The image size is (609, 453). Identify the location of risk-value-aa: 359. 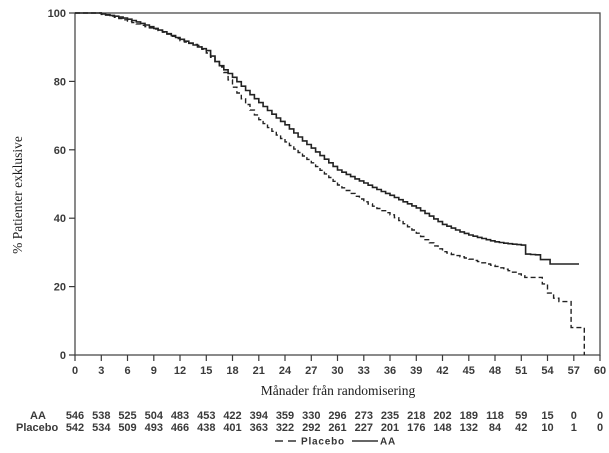
(285, 416).